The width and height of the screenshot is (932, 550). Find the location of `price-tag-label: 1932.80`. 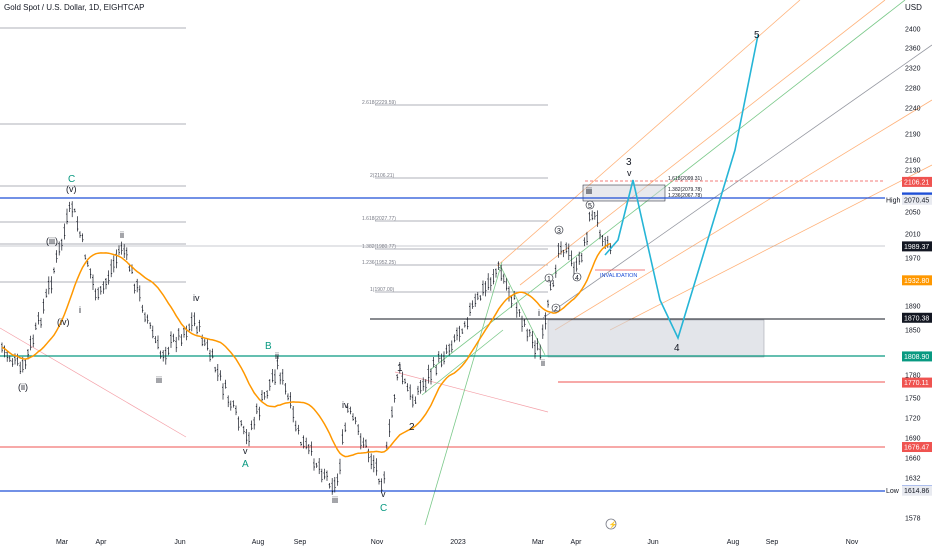

price-tag-label: 1932.80 is located at coordinates (916, 281).